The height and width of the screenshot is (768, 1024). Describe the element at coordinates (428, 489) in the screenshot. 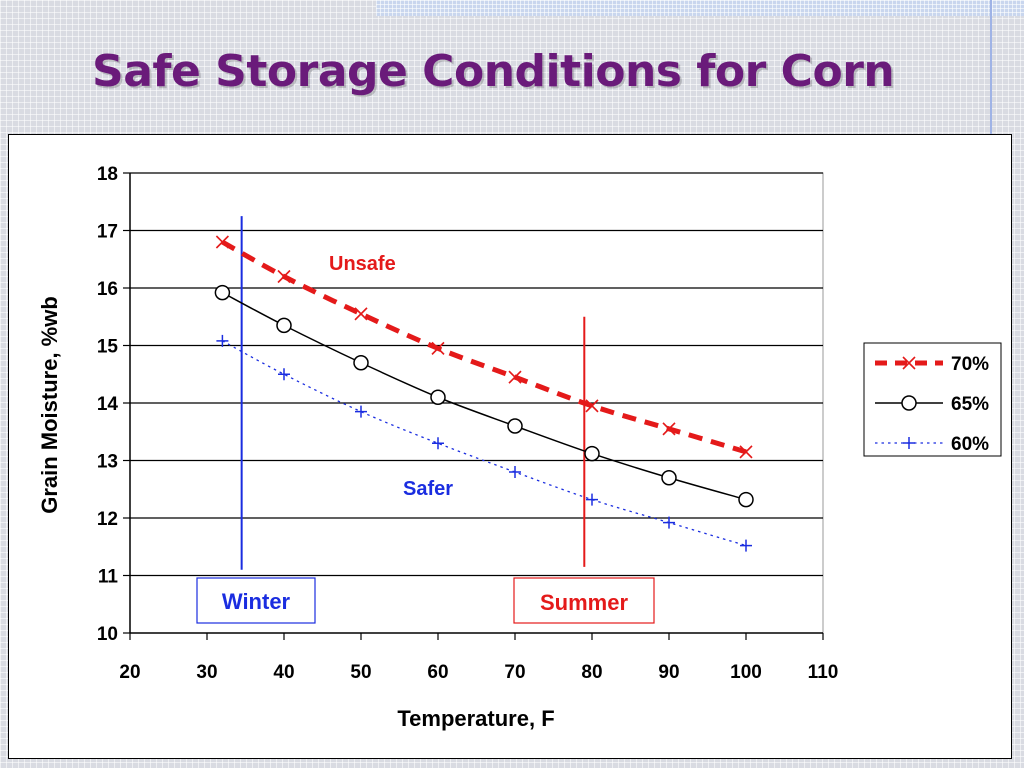

I see `safer-label: Safer` at that location.